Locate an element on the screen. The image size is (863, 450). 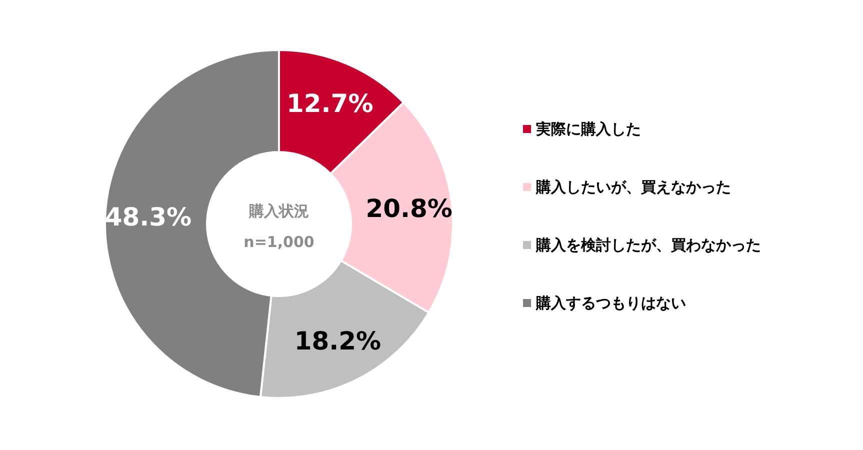
legend-label: 購入するつもりはない is located at coordinates (610, 303).